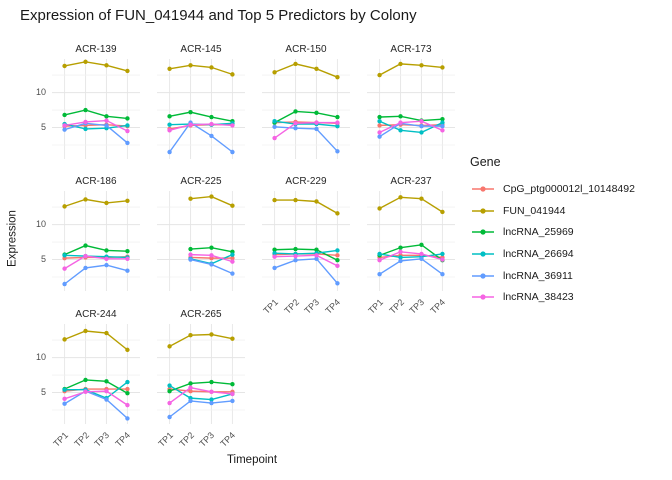 This screenshot has height=480, width=672. What do you see at coordinates (201, 366) in the screenshot?
I see `facet-ACR-265: ACR-265` at bounding box center [201, 366].